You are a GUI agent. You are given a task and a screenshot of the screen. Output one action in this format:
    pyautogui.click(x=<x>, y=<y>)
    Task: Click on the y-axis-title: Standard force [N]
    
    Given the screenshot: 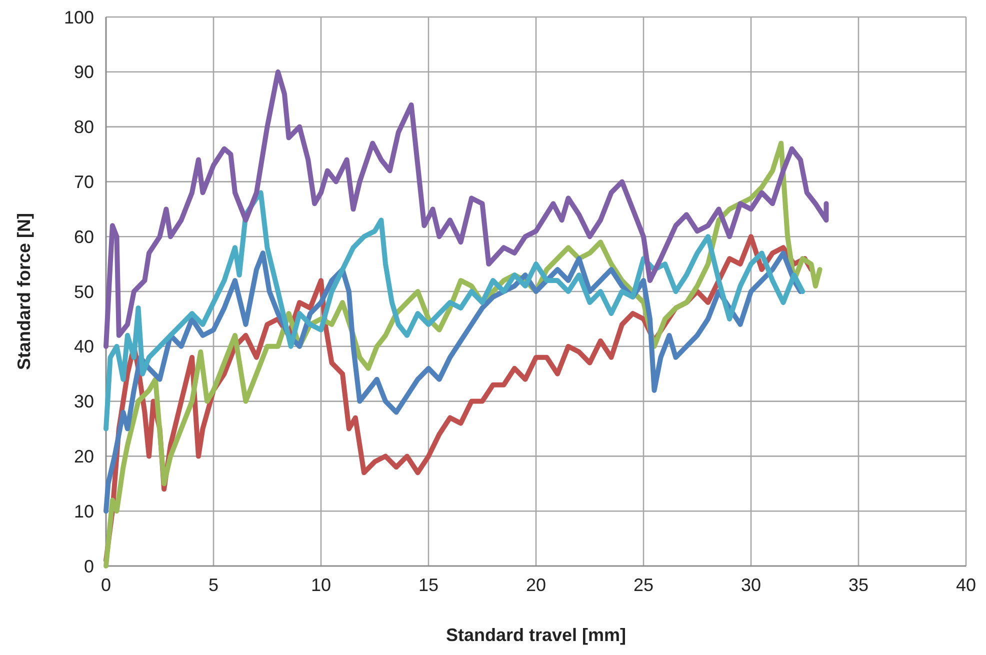 What is the action you would take?
    pyautogui.click(x=24, y=291)
    